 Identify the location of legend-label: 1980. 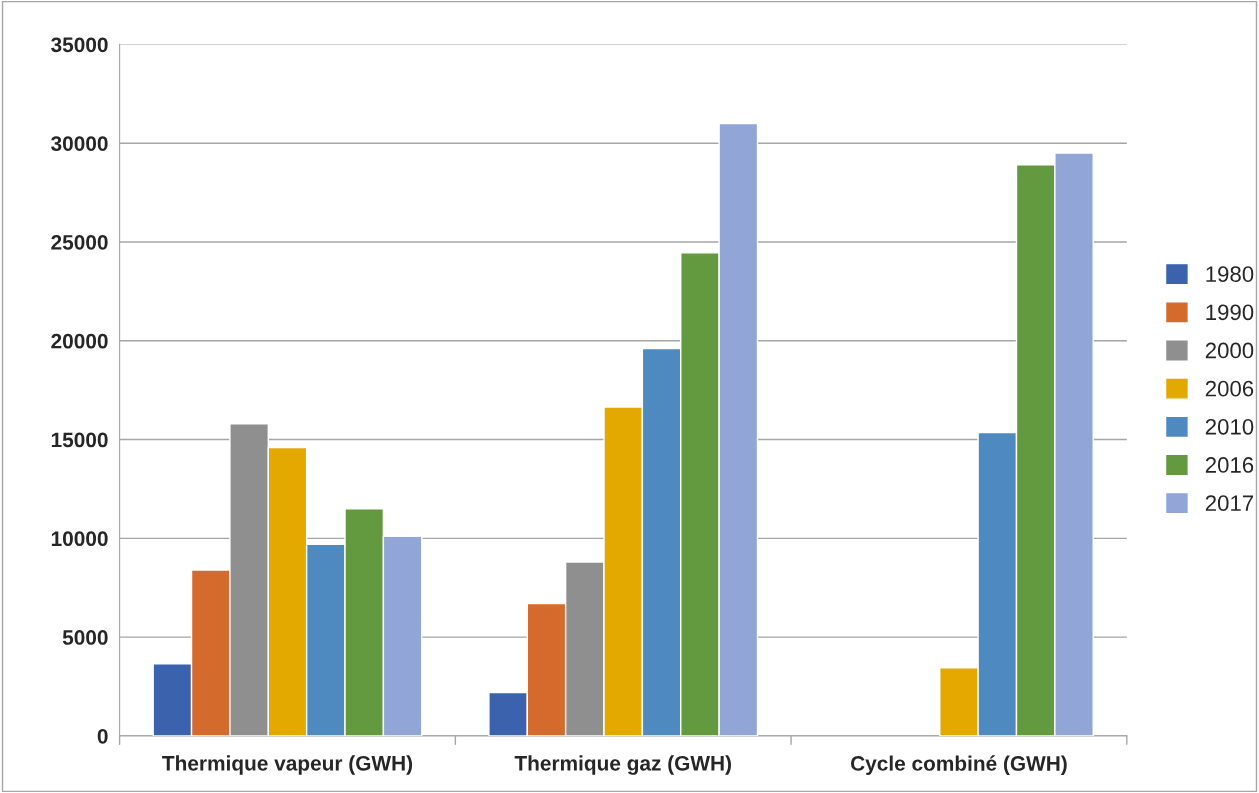
(1230, 274).